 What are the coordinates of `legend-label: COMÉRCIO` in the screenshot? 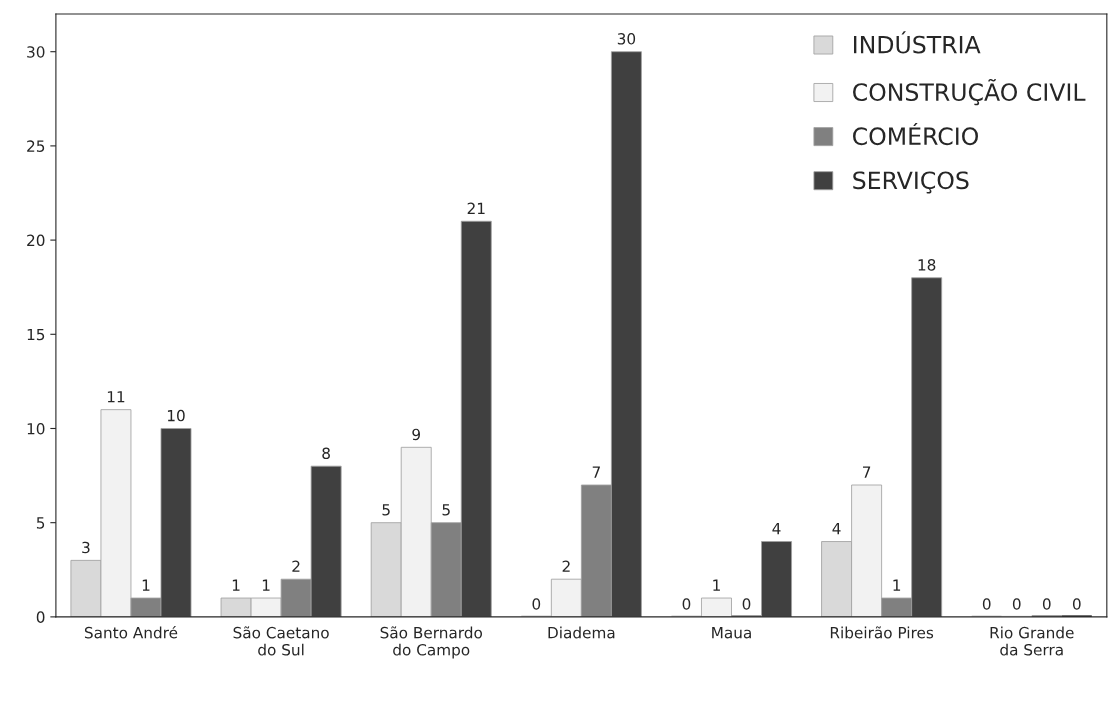 It's located at (915, 134).